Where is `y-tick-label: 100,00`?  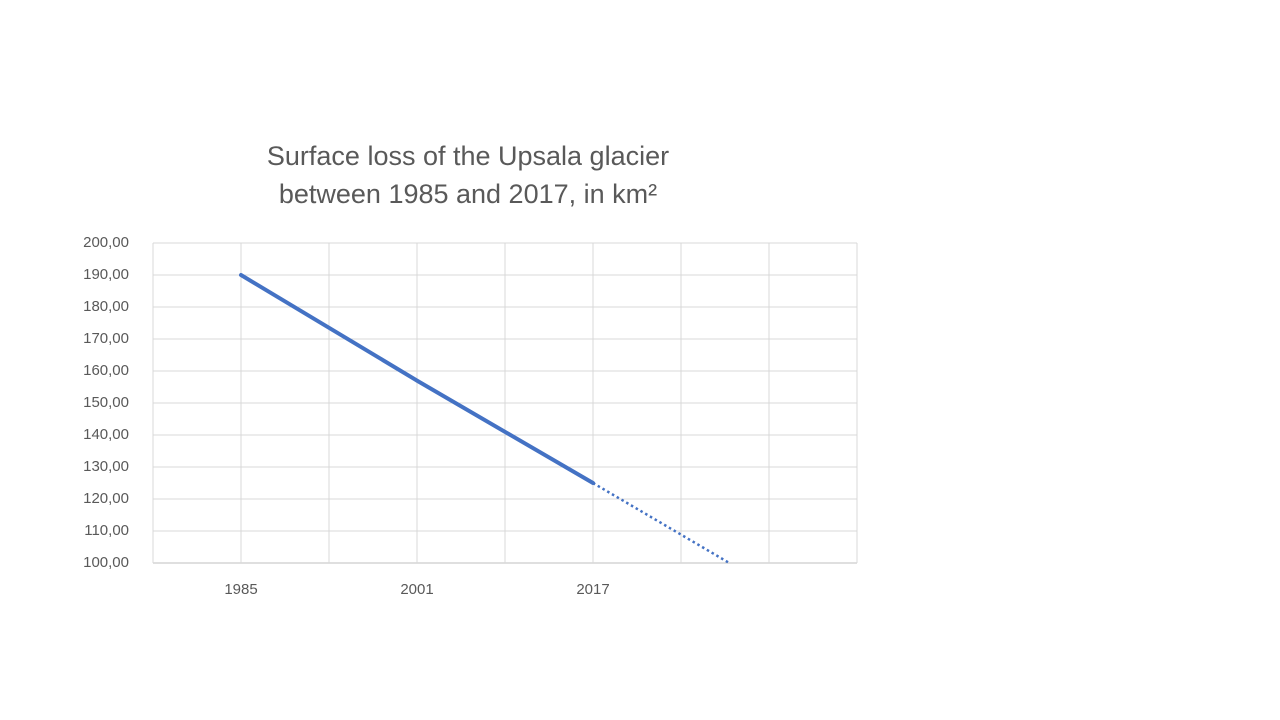
y-tick-label: 100,00 is located at coordinates (106, 562).